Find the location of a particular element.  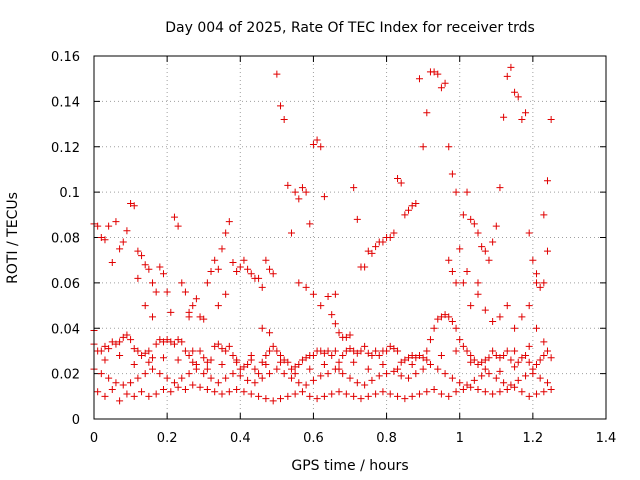

y-tick-label: 0.1 is located at coordinates (69, 193).